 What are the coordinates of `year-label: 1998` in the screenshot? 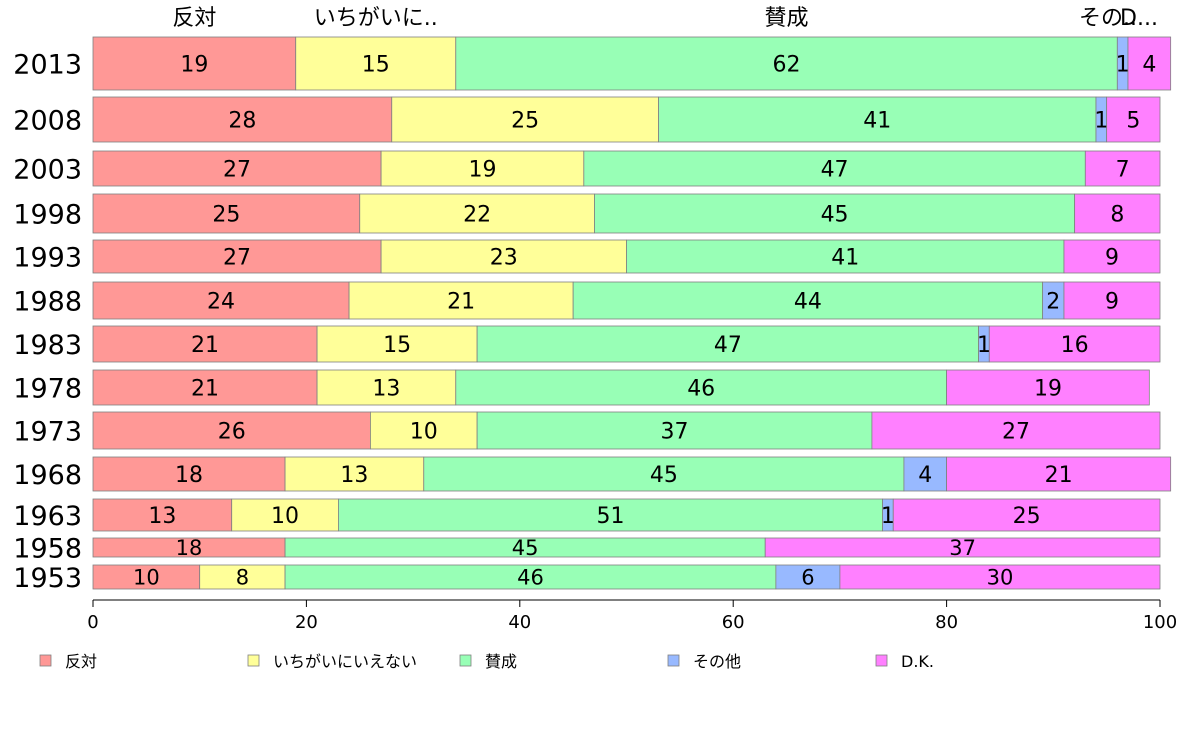 It's located at (47, 215).